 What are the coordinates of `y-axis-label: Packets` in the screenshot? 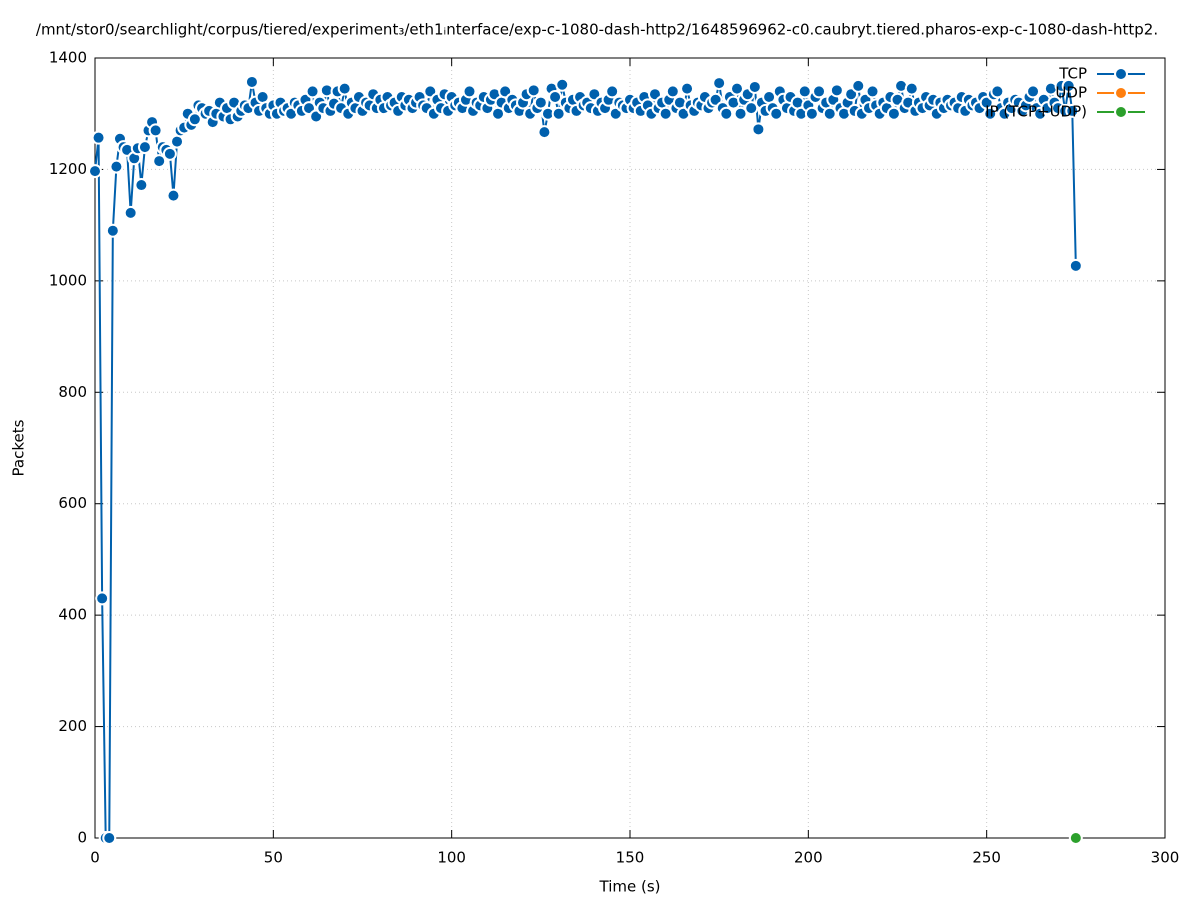 It's located at (19, 447).